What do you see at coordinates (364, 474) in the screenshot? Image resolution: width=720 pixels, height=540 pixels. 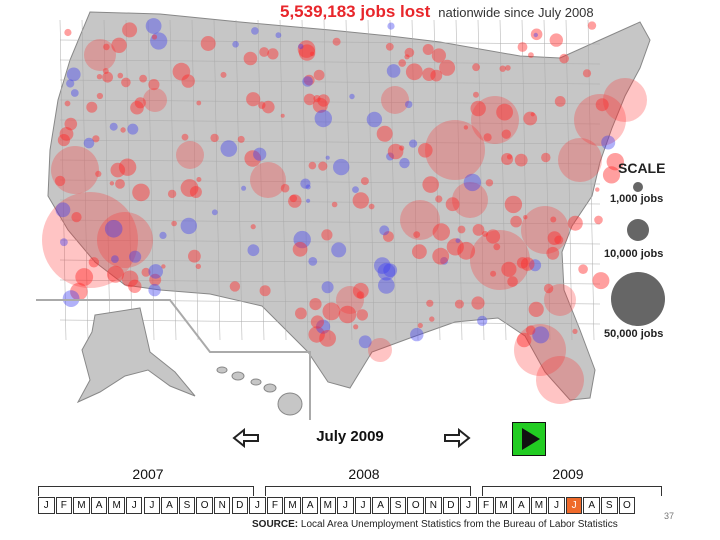 I see `year-label-2008: 2008` at bounding box center [364, 474].